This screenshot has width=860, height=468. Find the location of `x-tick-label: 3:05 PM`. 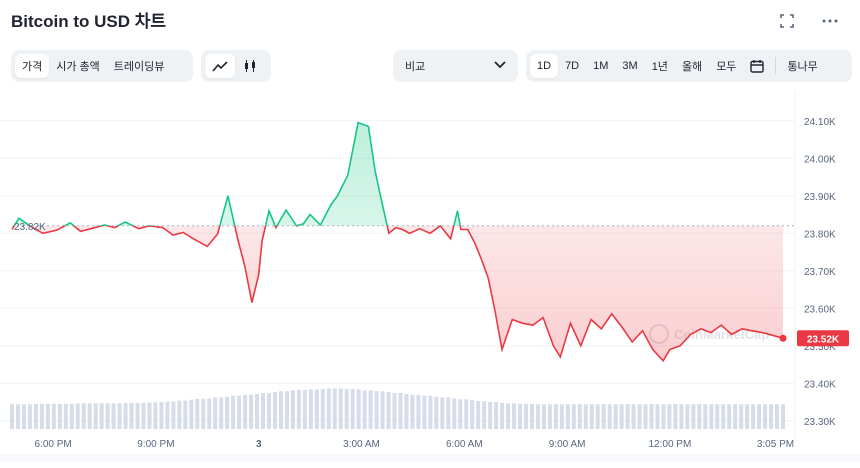

x-tick-label: 3:05 PM is located at coordinates (775, 444).